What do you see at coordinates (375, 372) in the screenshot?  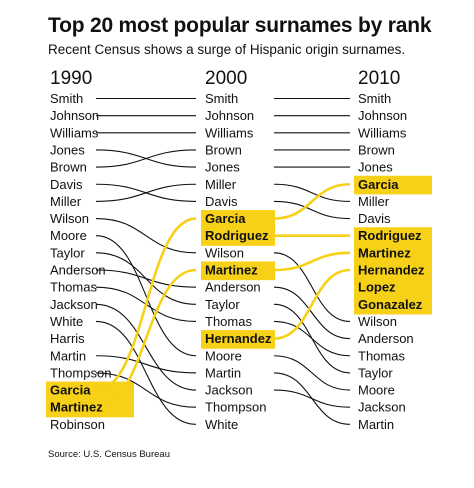 I see `name-2010-taylor: Taylor` at bounding box center [375, 372].